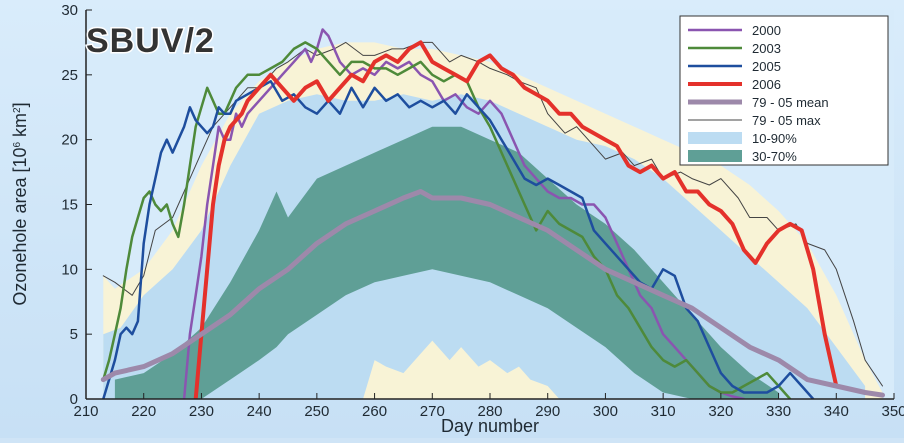  What do you see at coordinates (786, 120) in the screenshot?
I see `legend-label-79-05-max: 79 - 05 max` at bounding box center [786, 120].